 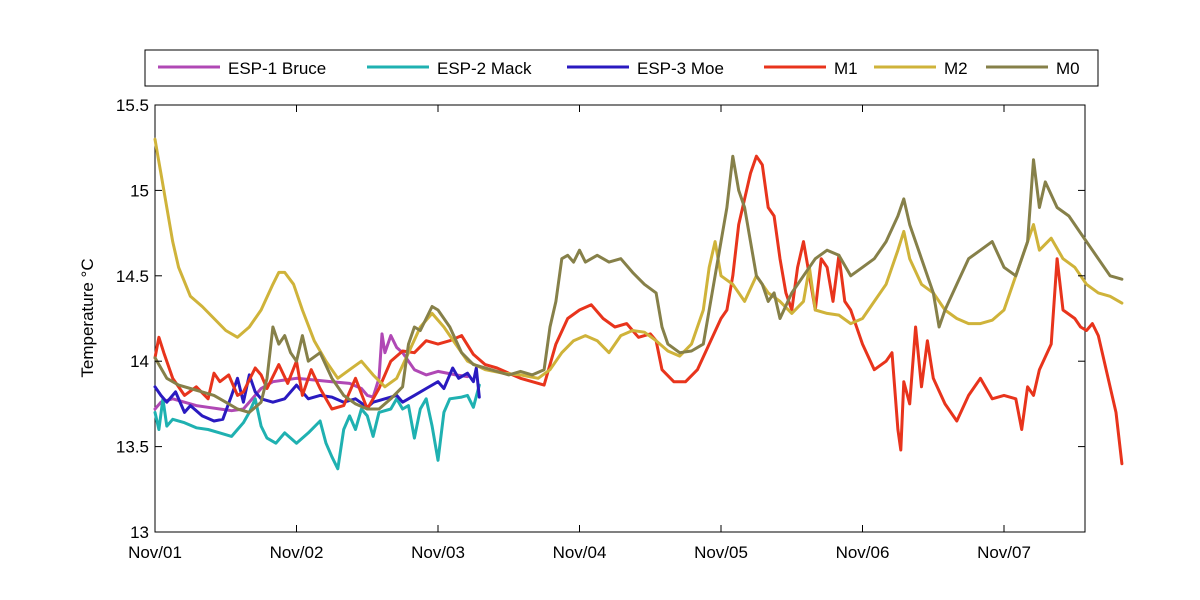 I want to click on x-tick-label: Nov/07, so click(x=1004, y=552).